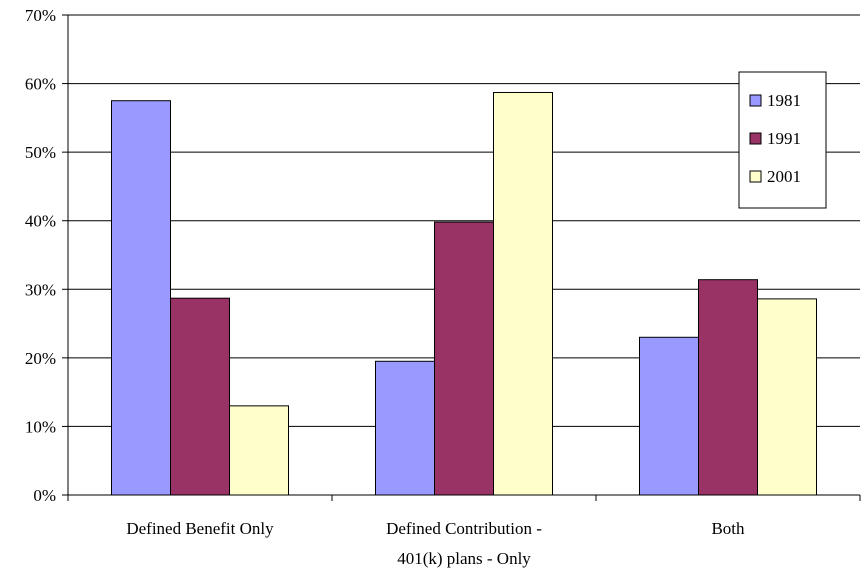 The image size is (862, 574). What do you see at coordinates (40, 84) in the screenshot?
I see `y-tick-label: 60%` at bounding box center [40, 84].